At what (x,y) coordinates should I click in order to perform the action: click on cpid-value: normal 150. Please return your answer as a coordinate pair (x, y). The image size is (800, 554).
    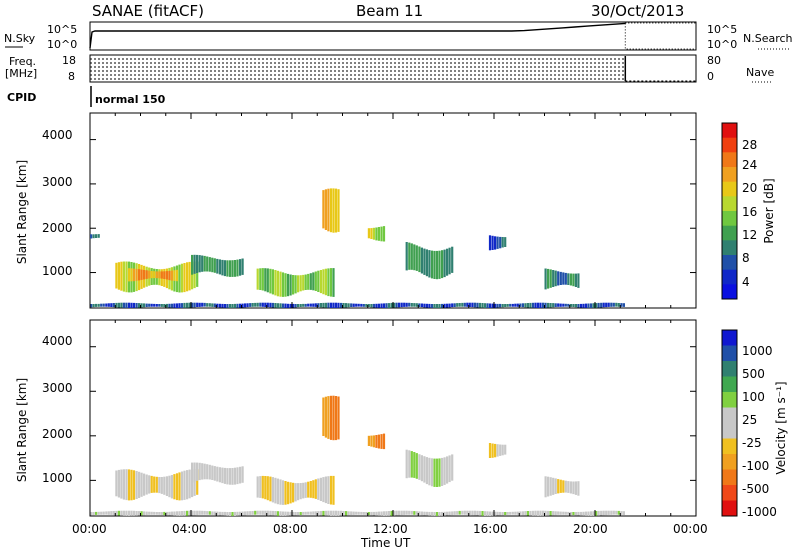
    Looking at the image, I should click on (130, 99).